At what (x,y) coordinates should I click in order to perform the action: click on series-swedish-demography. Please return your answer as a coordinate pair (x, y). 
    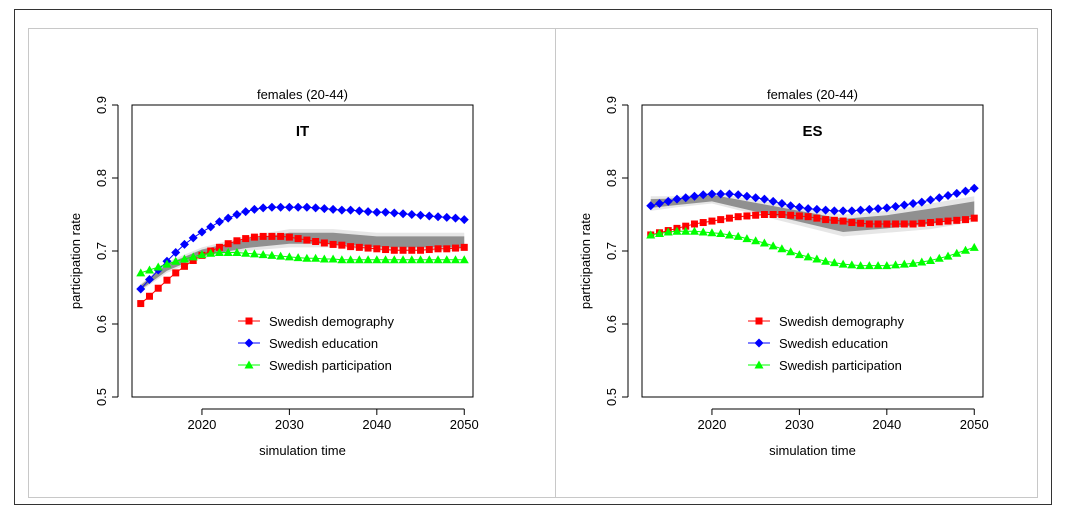
    Looking at the image, I should click on (302, 270).